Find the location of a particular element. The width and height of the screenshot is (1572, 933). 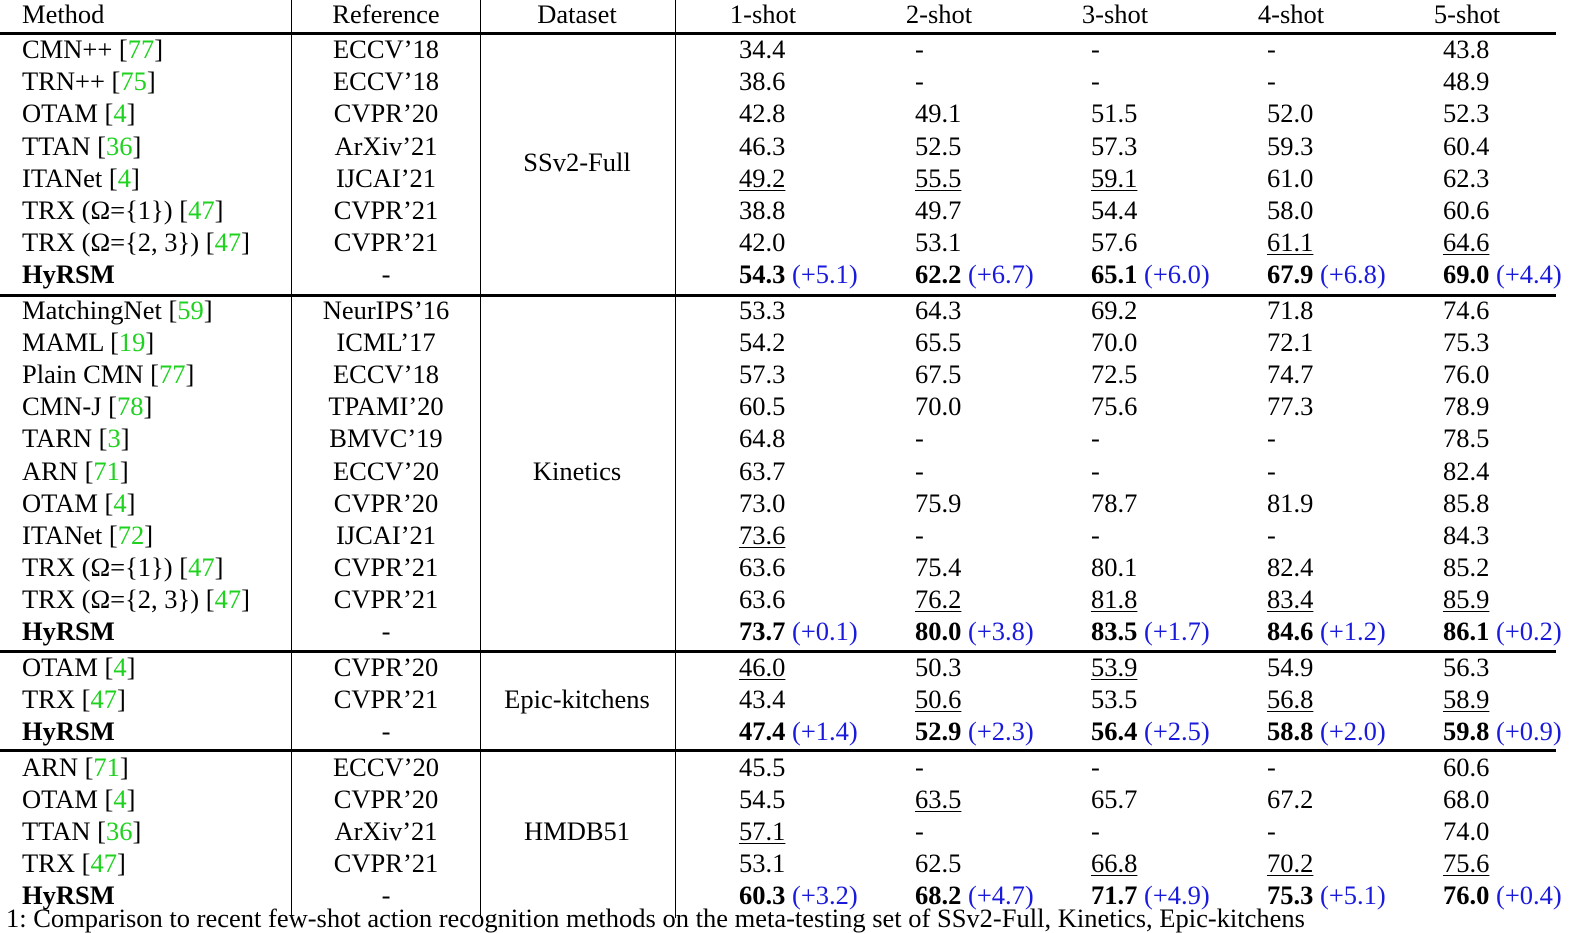

shot-value-cell: 85.8 is located at coordinates (1466, 503).